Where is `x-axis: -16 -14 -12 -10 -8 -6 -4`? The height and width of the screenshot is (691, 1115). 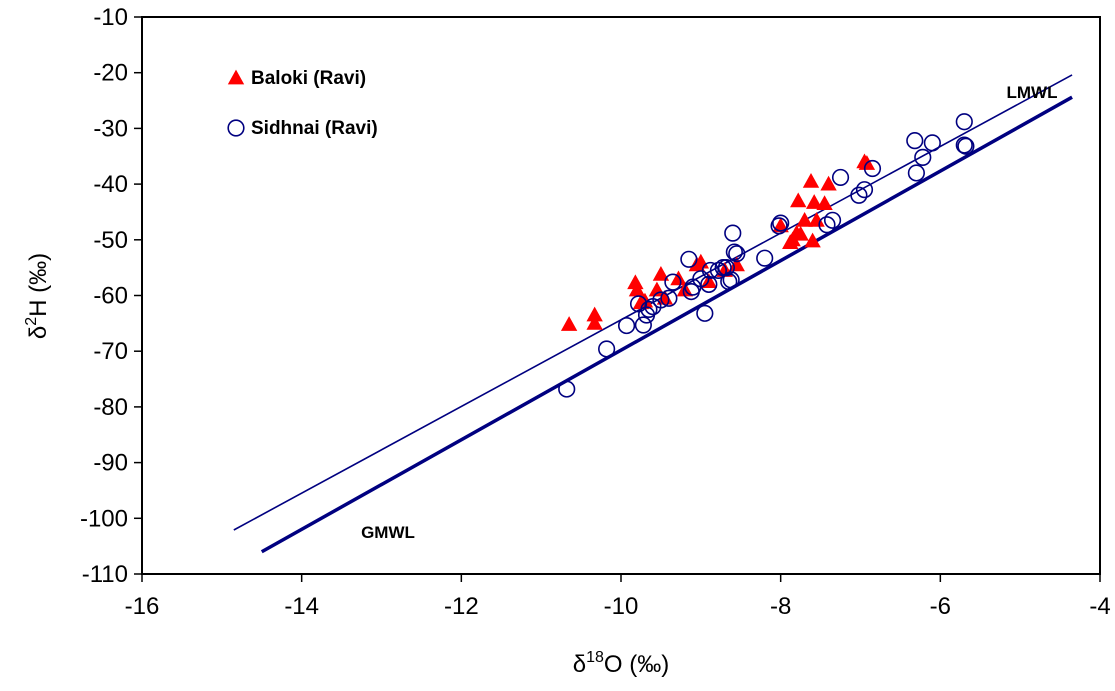 x-axis: -16 -14 -12 -10 -8 -6 -4 is located at coordinates (618, 597).